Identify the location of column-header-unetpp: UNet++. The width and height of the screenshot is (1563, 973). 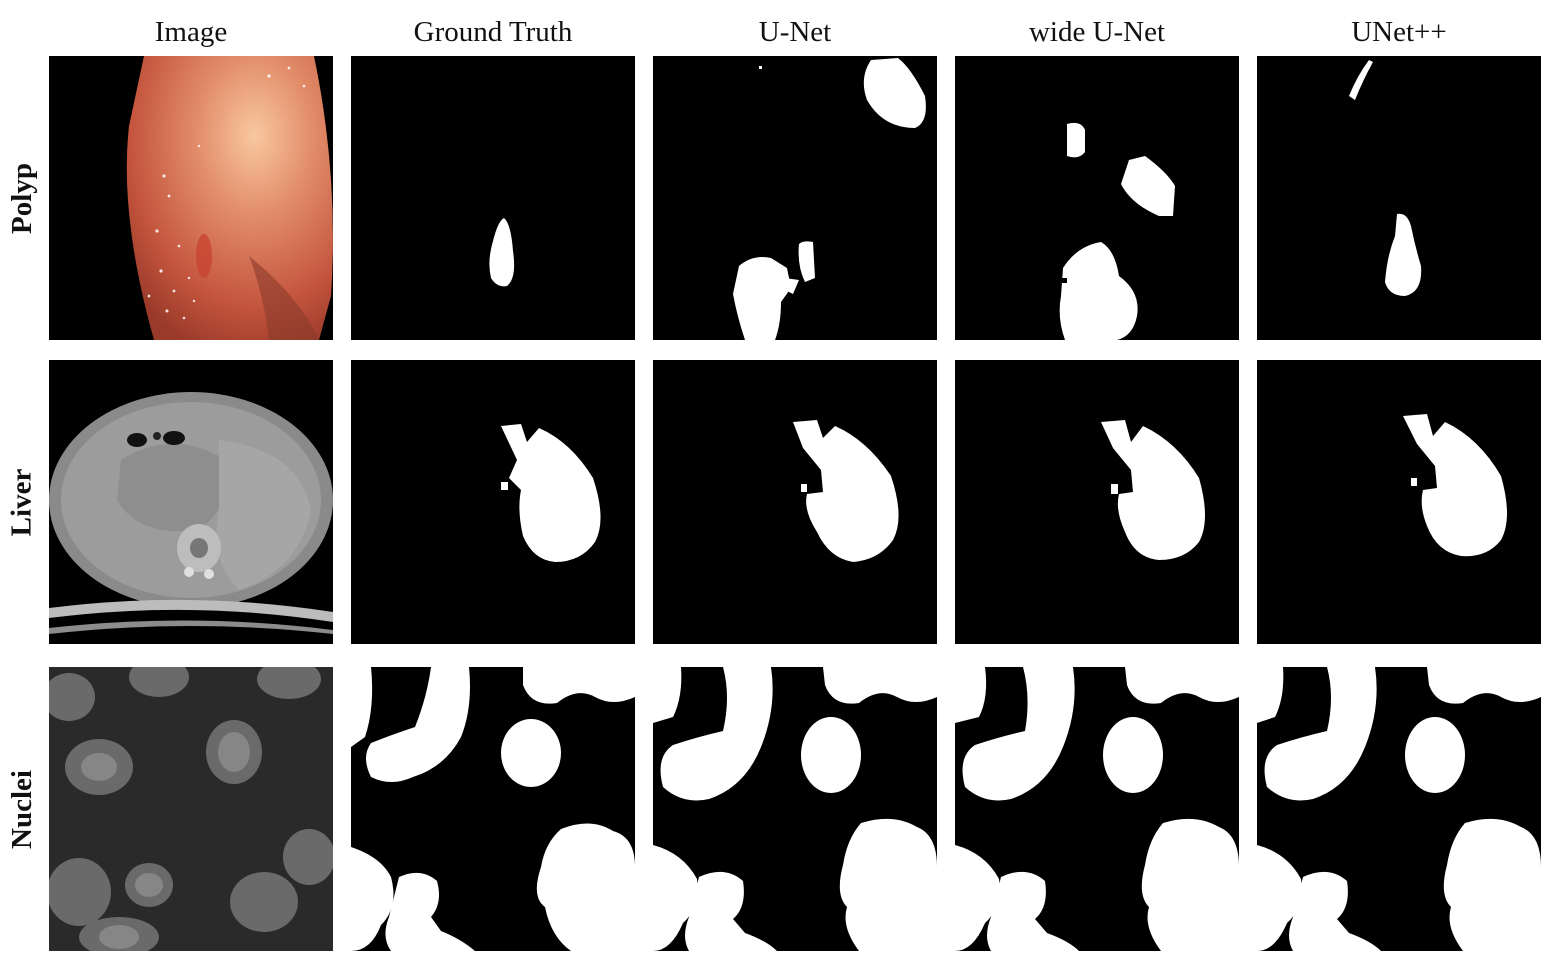
(1399, 32).